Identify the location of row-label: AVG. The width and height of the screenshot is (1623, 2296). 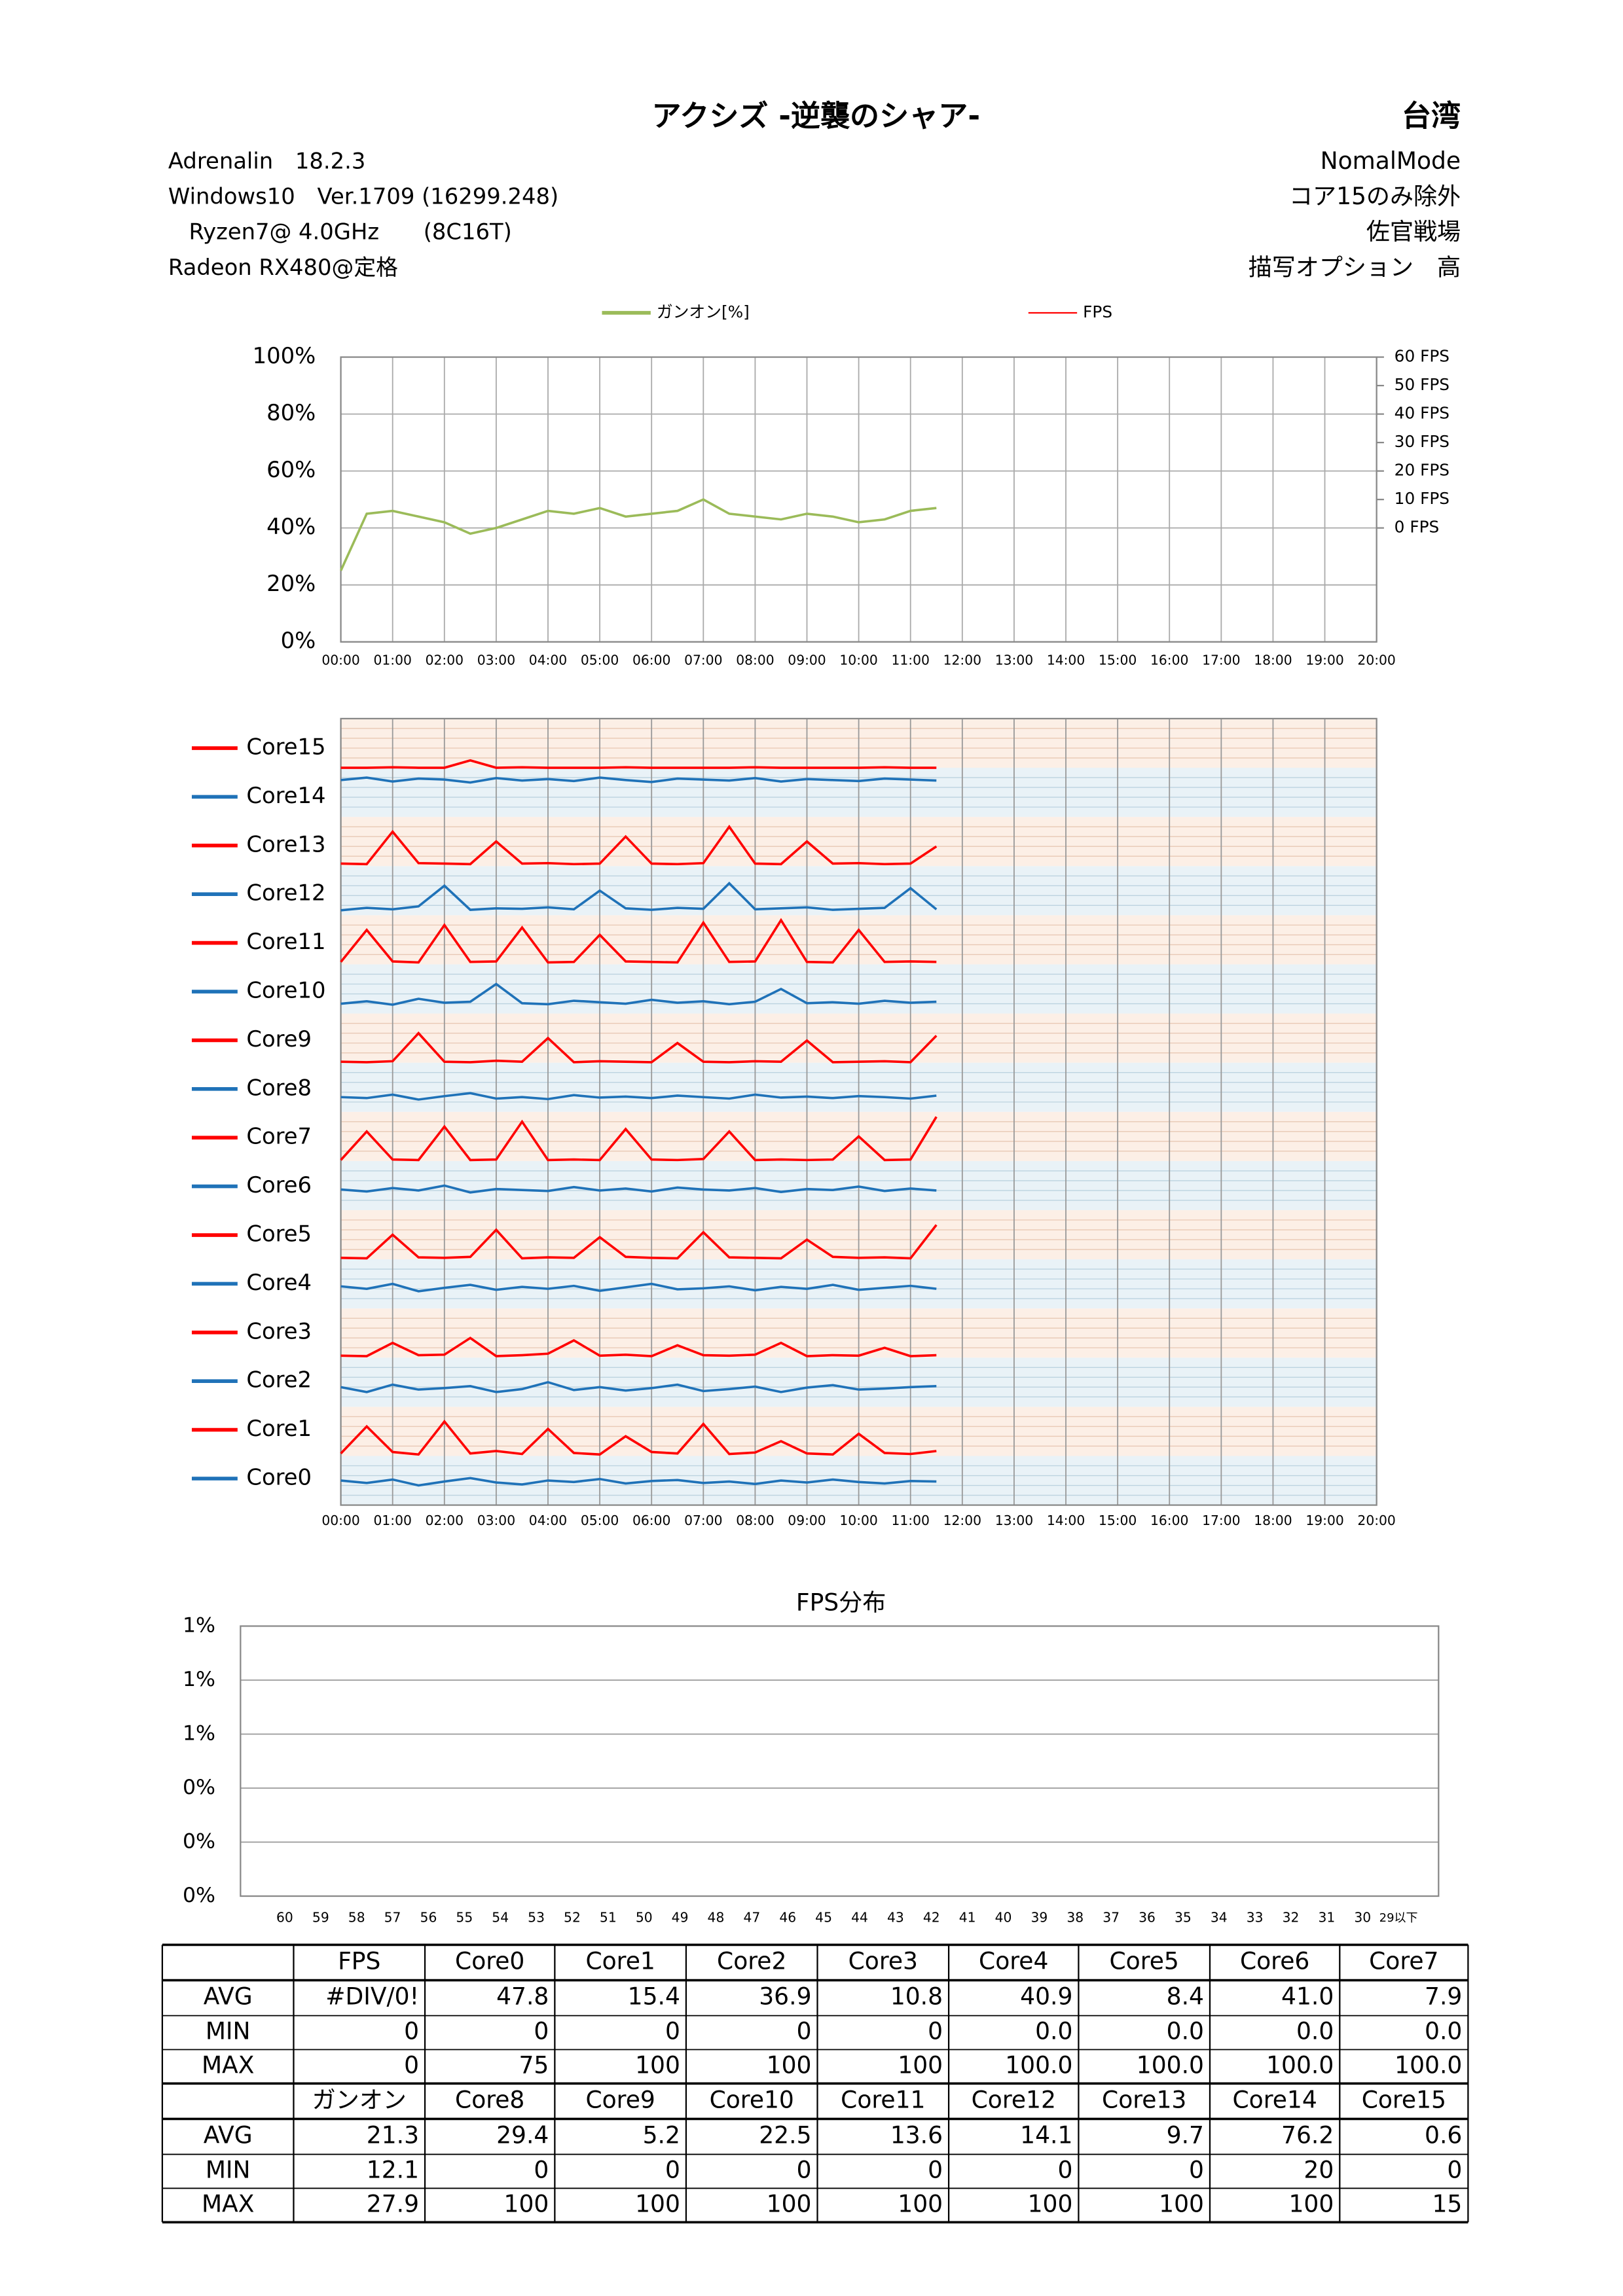
(228, 1997).